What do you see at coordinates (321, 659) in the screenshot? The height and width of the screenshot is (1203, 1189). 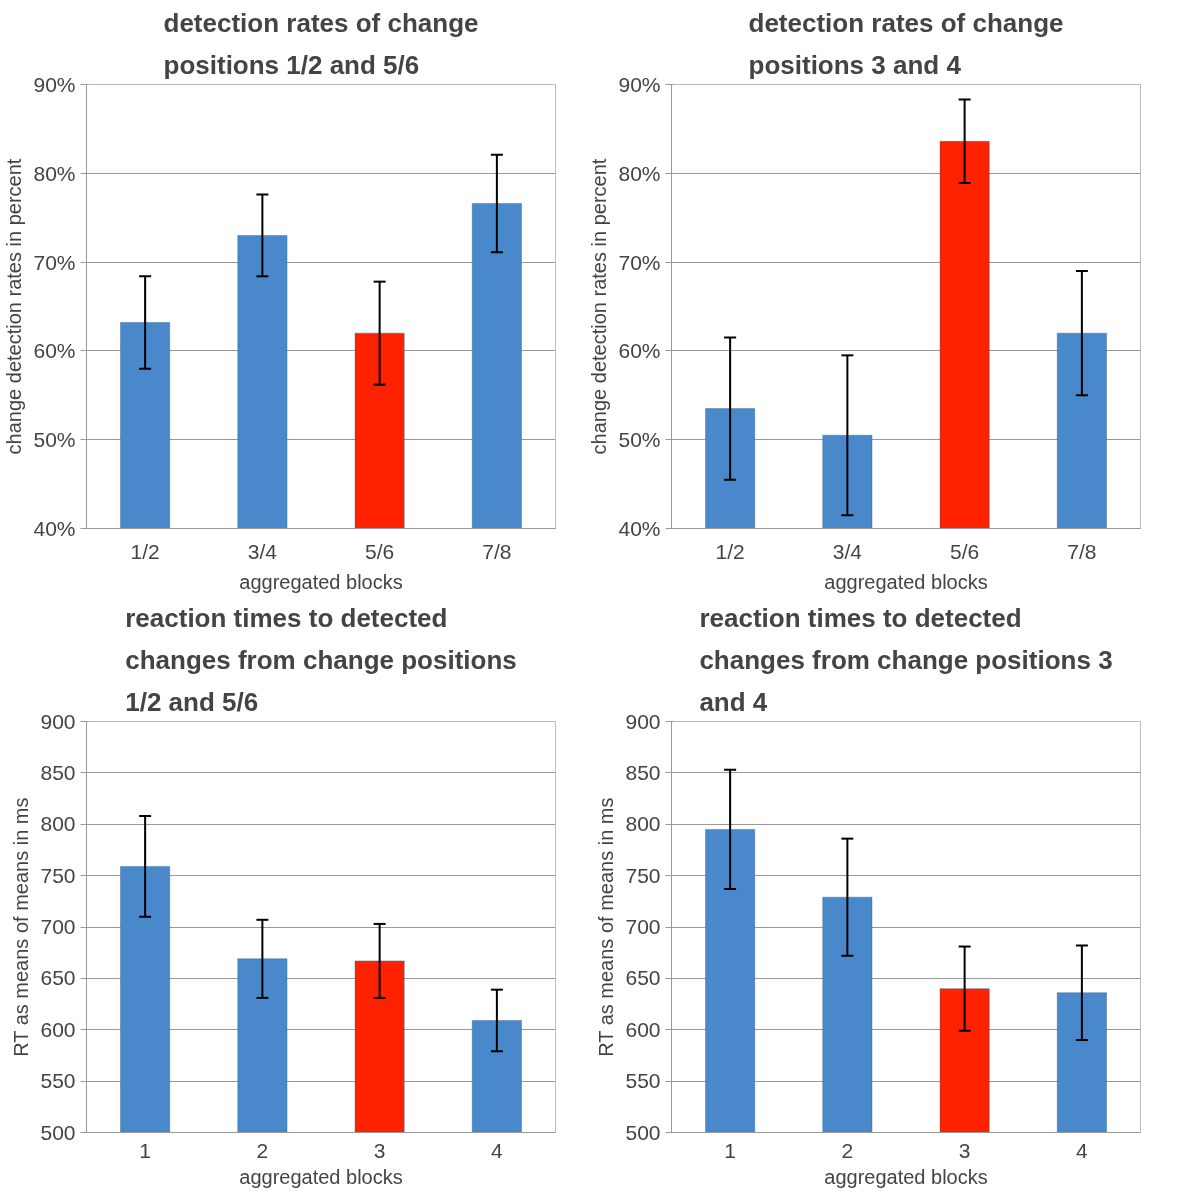 I see `chart-title: reaction times to detected changes from change positions 1/2 and 5/6` at bounding box center [321, 659].